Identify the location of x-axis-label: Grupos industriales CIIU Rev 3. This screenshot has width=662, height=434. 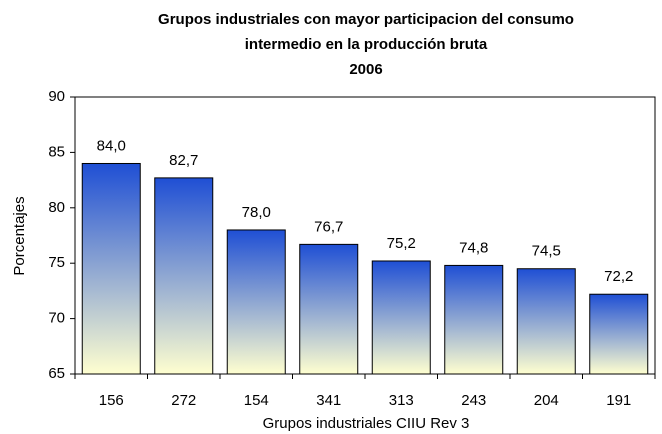
(366, 423).